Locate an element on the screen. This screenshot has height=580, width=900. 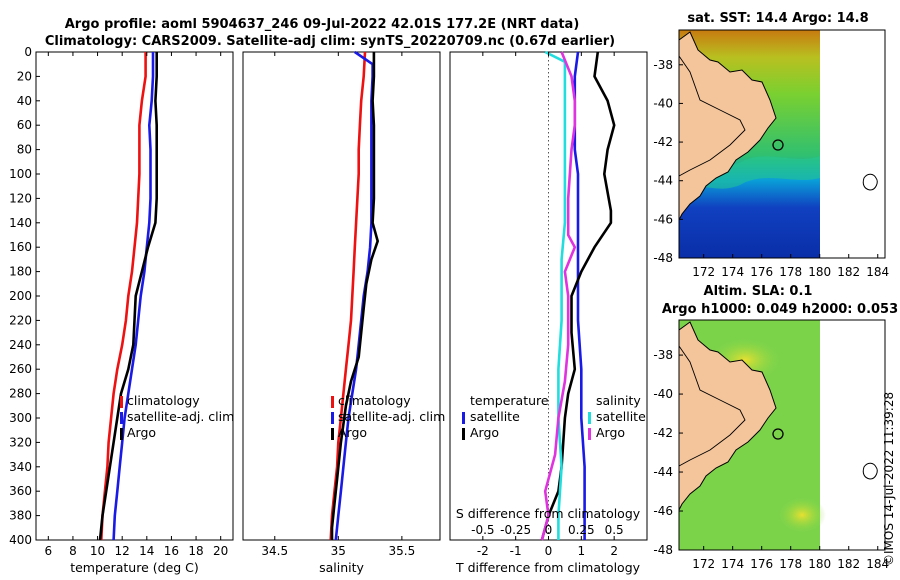
legend-s-satellite: satellite is located at coordinates (621, 416).